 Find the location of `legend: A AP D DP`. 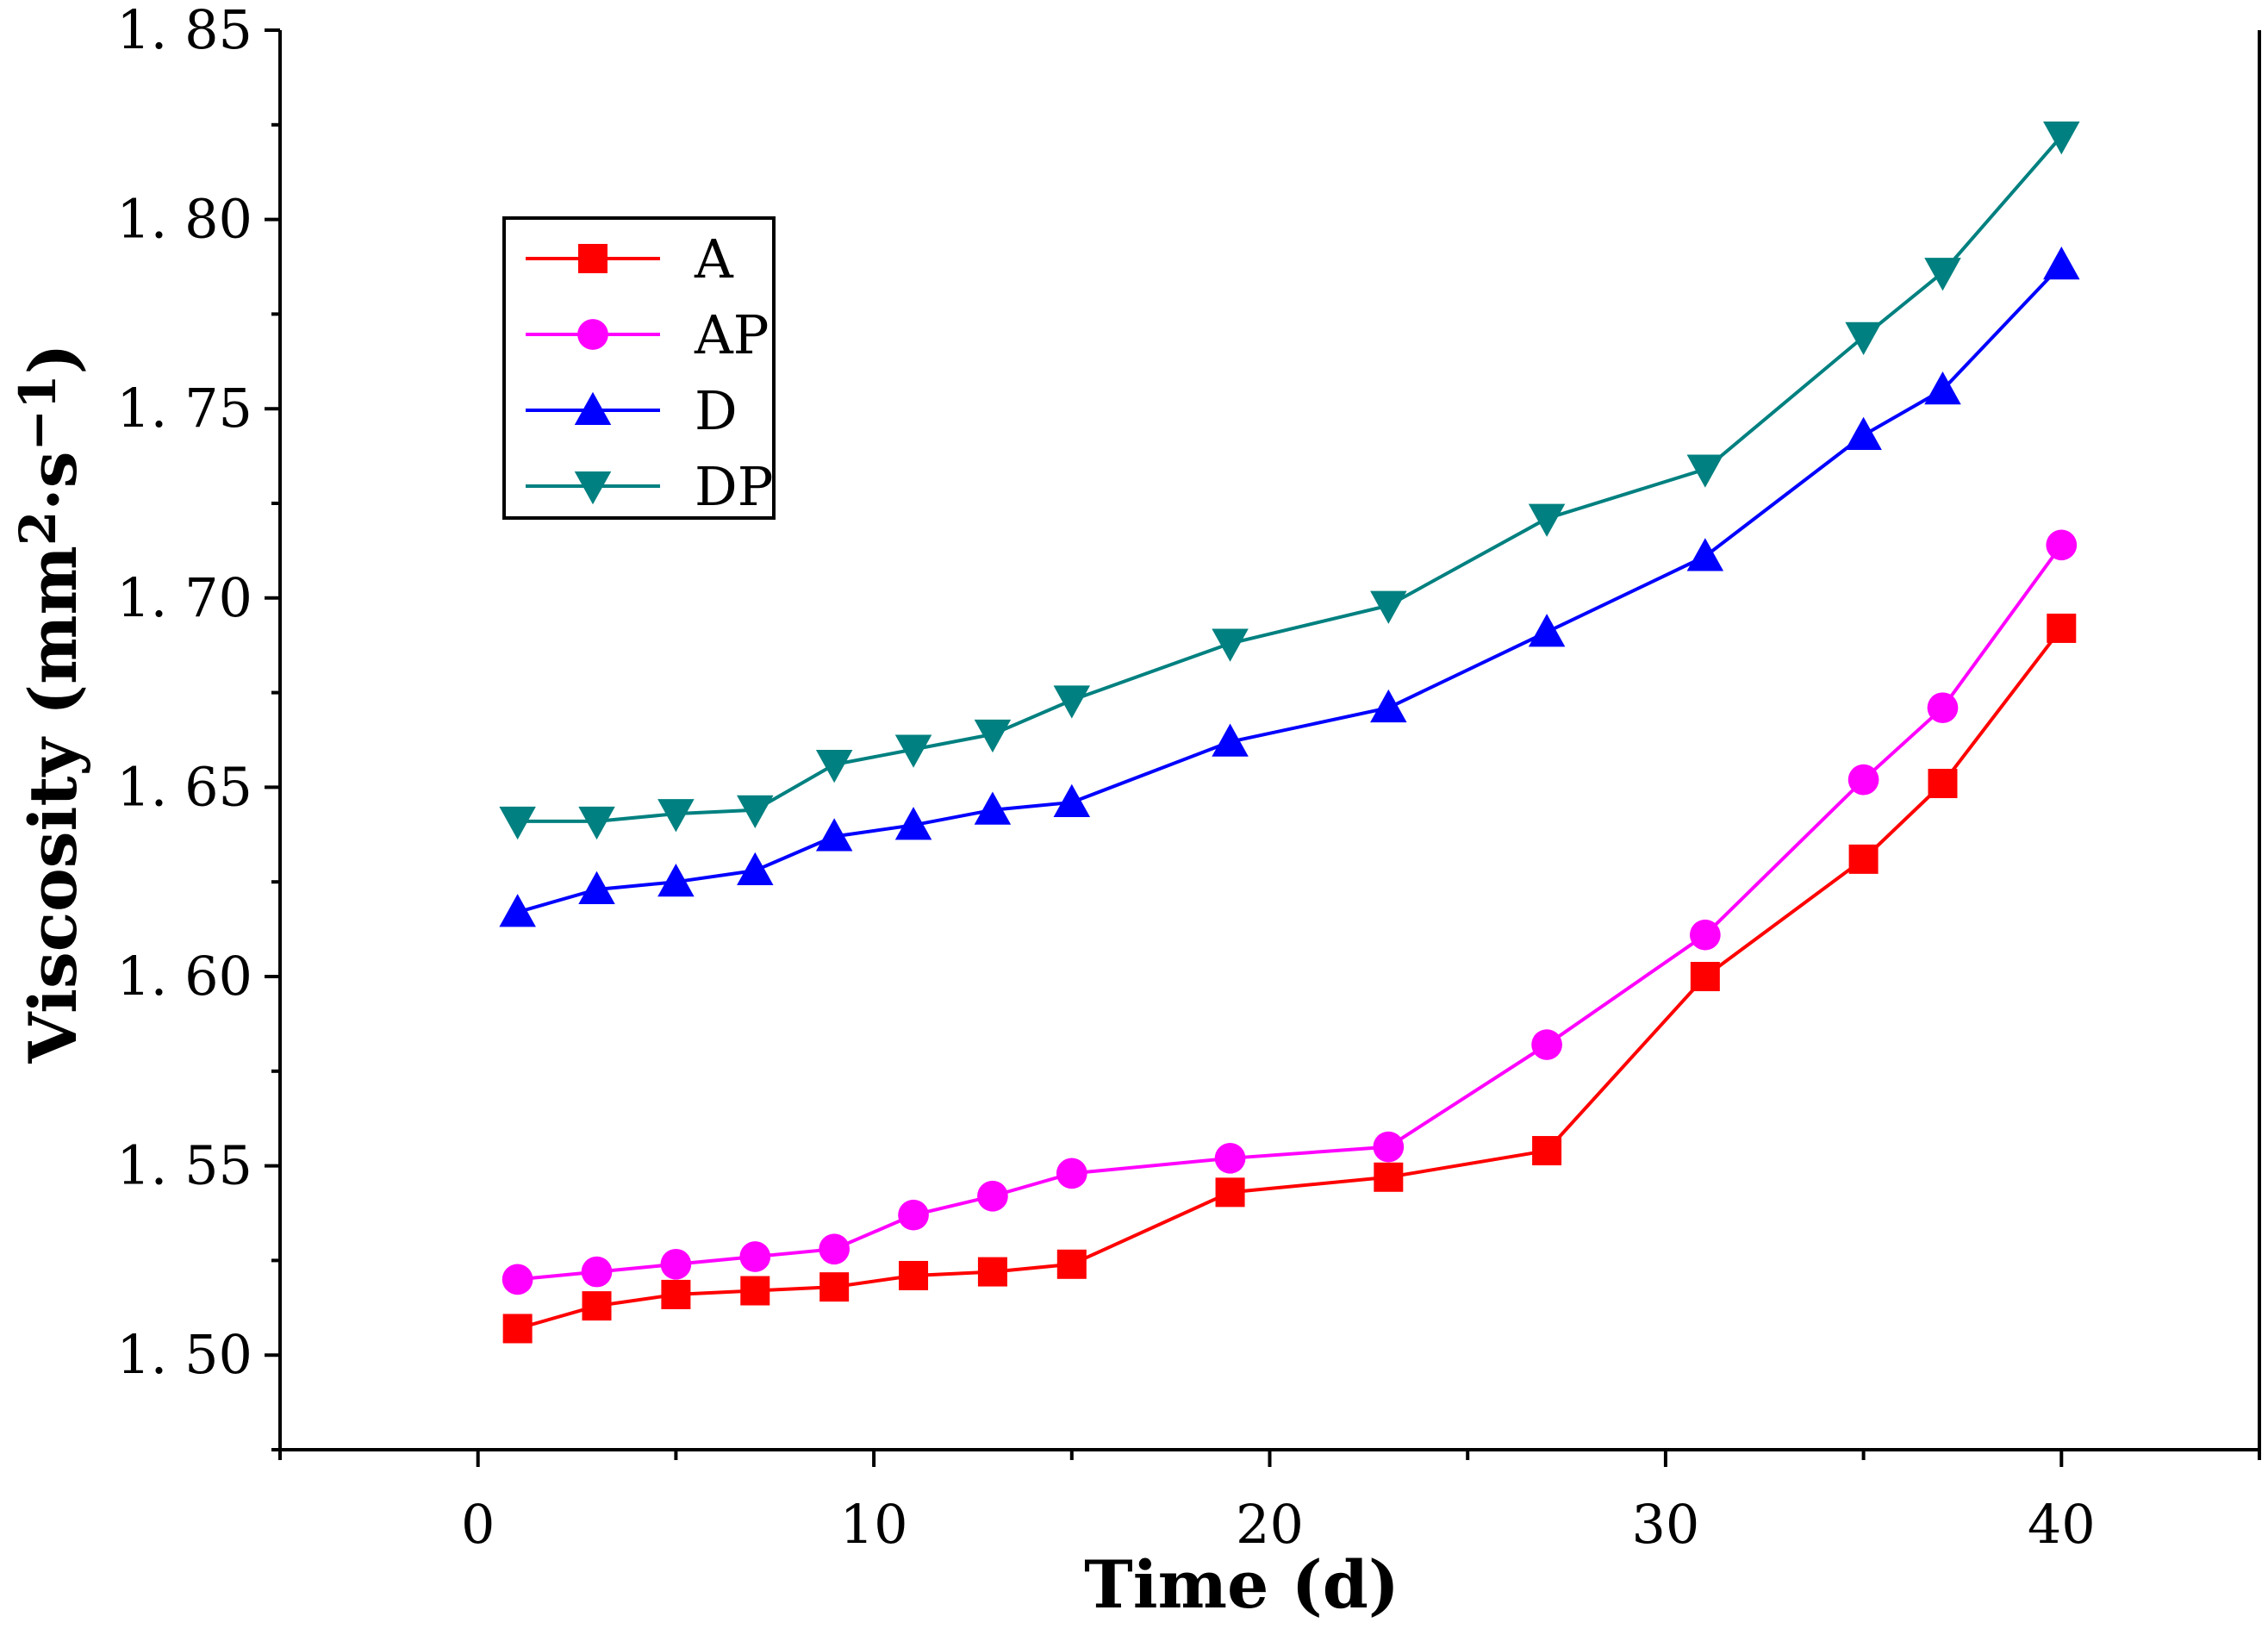

legend: A AP D DP is located at coordinates (639, 368).